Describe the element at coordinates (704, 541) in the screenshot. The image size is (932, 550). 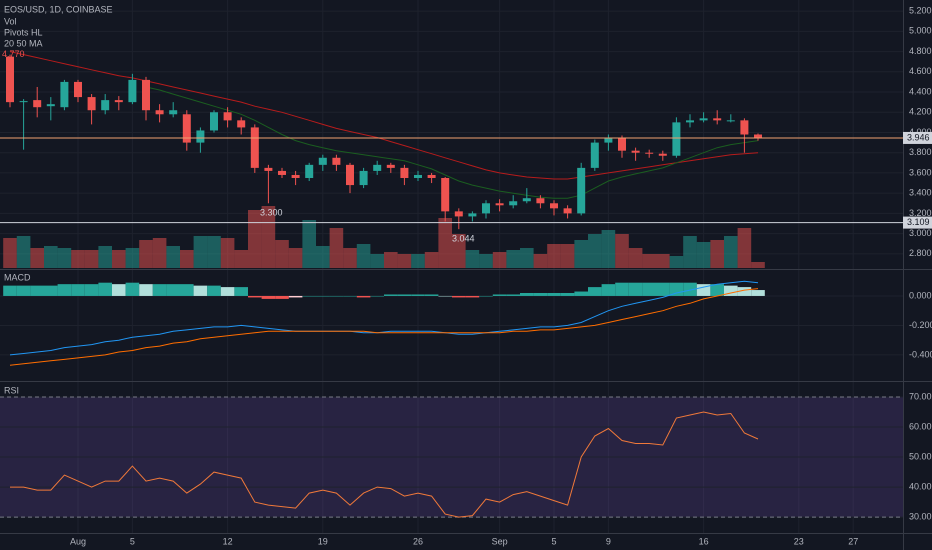
I see `x-tick-label: 16` at that location.